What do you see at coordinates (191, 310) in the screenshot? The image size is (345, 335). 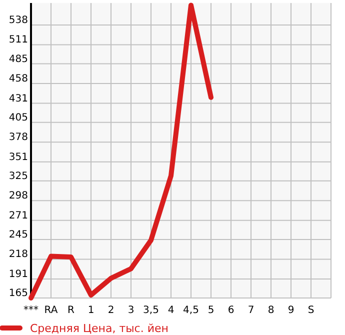 I see `x-tick-label: 4,5` at bounding box center [191, 310].